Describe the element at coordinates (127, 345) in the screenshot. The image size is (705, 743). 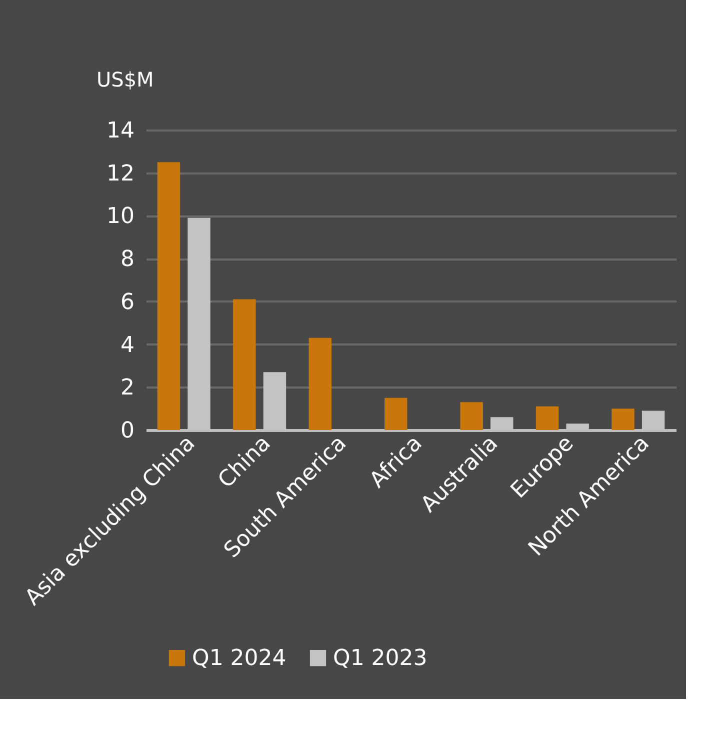
I see `y-tick-label: 4` at that location.